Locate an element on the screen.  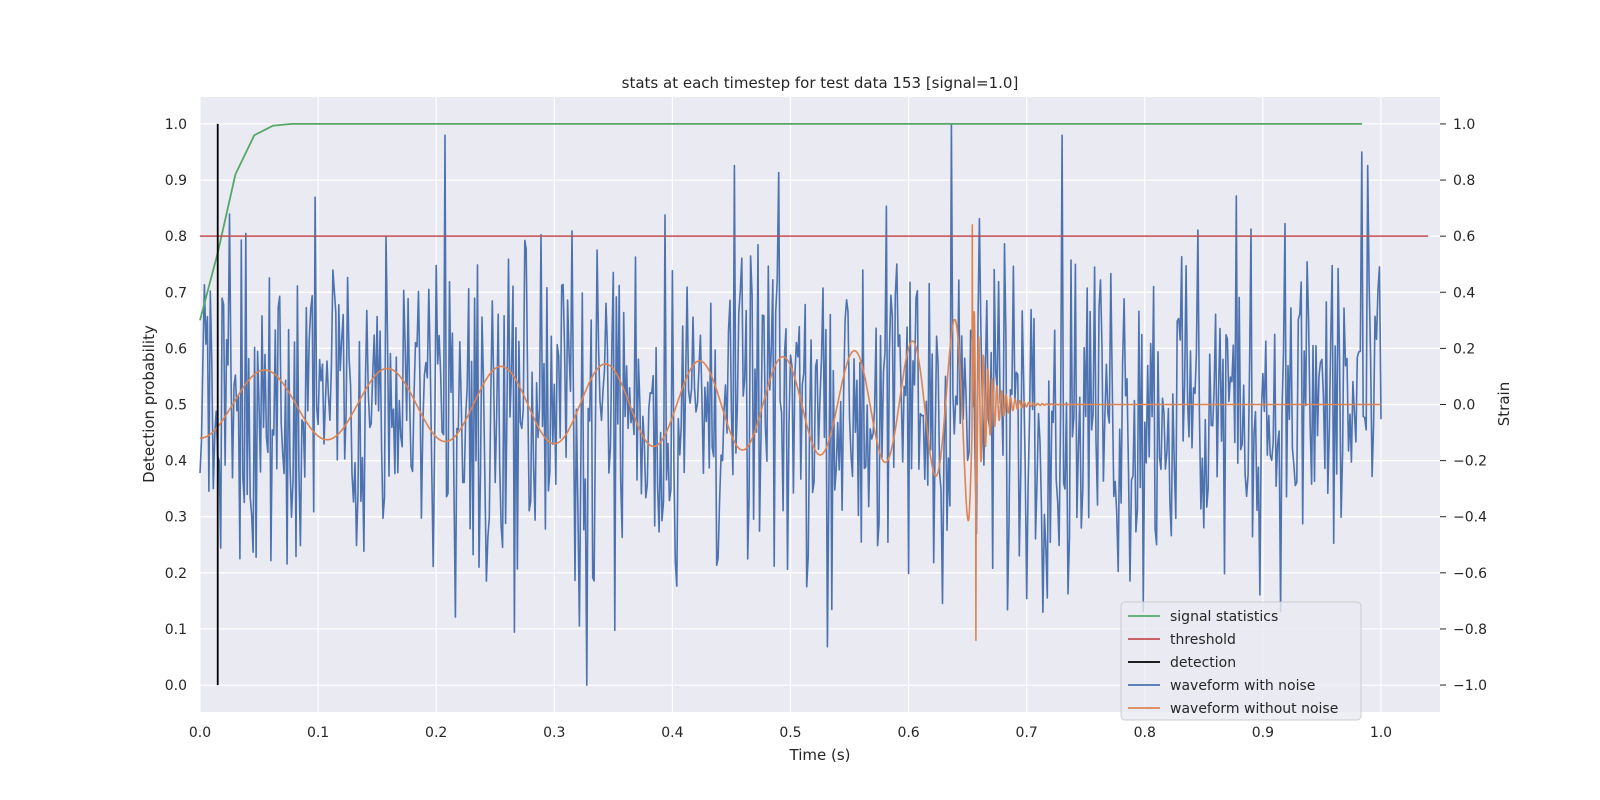
legend-item-detection: detection is located at coordinates (1182, 663).